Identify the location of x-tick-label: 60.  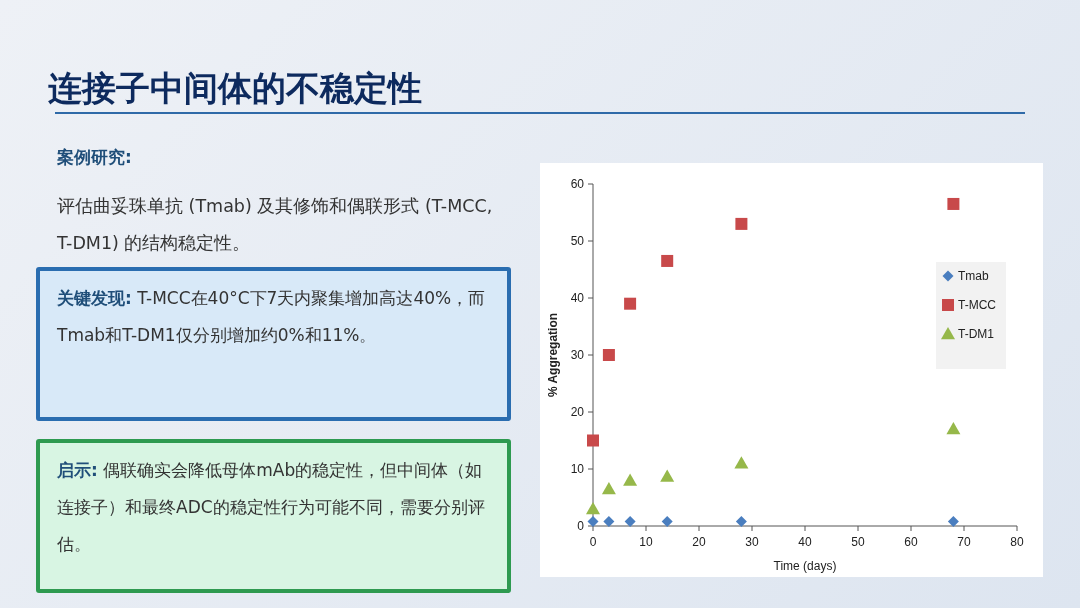
(911, 542).